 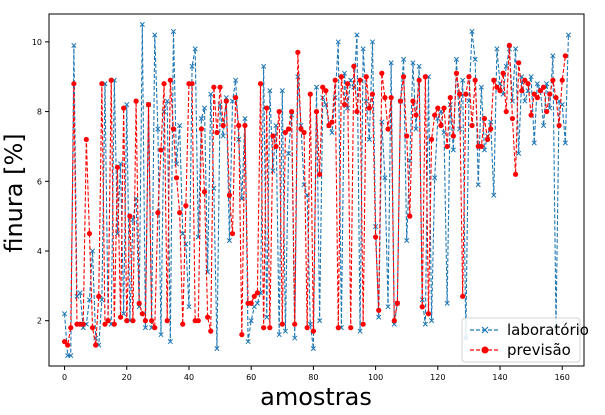 What do you see at coordinates (64, 377) in the screenshot?
I see `x-tick-label: 0` at bounding box center [64, 377].